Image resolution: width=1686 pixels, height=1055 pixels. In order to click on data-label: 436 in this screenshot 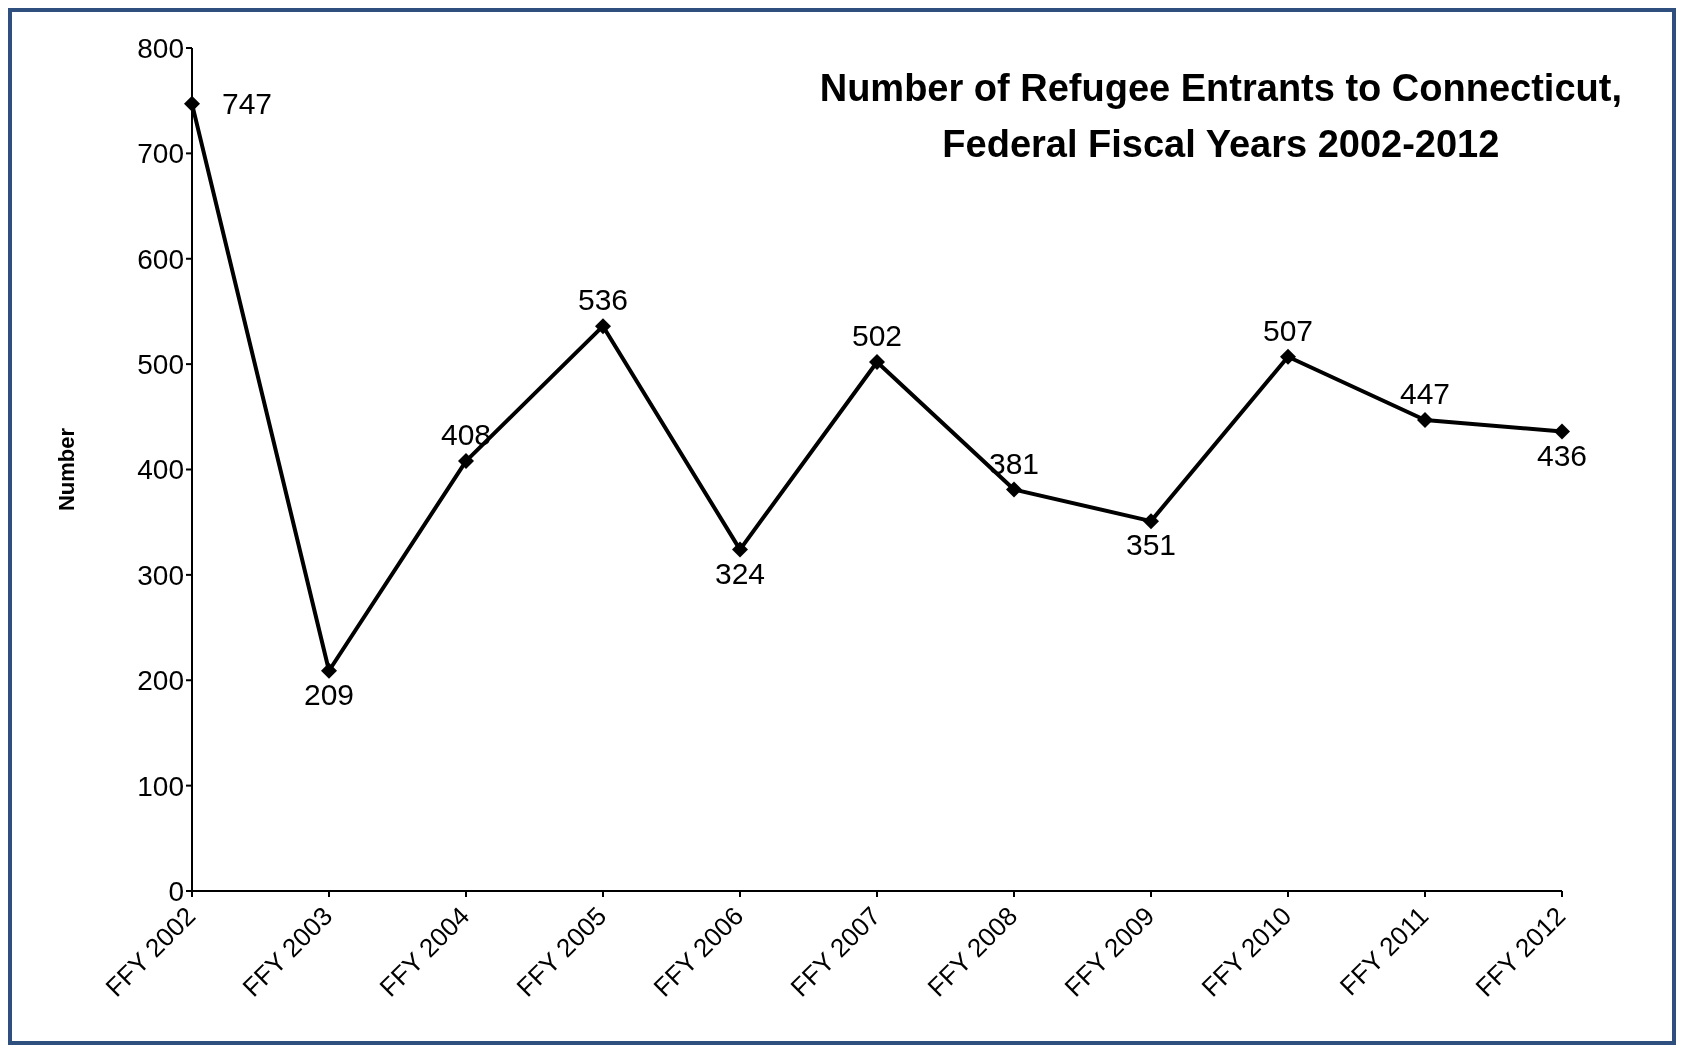, I will do `click(1562, 455)`.